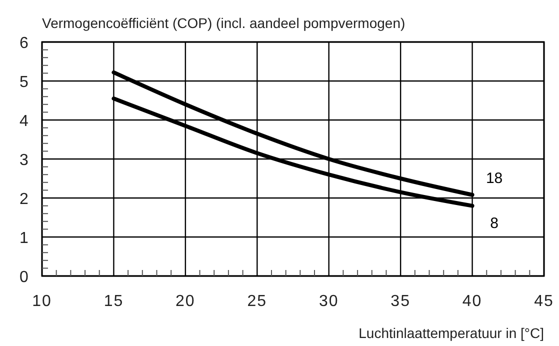 This screenshot has height=346, width=559. What do you see at coordinates (24, 199) in the screenshot?
I see `y-tick-label: 2` at bounding box center [24, 199].